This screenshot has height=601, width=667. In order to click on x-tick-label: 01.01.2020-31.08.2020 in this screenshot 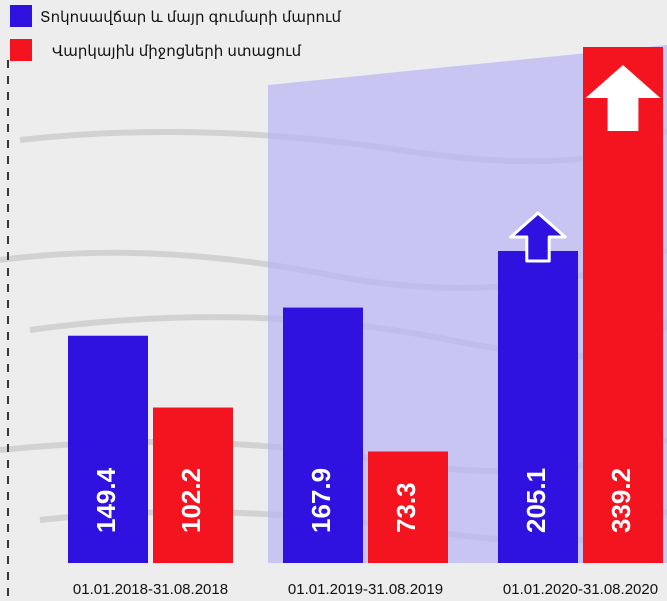, I will do `click(580, 589)`.